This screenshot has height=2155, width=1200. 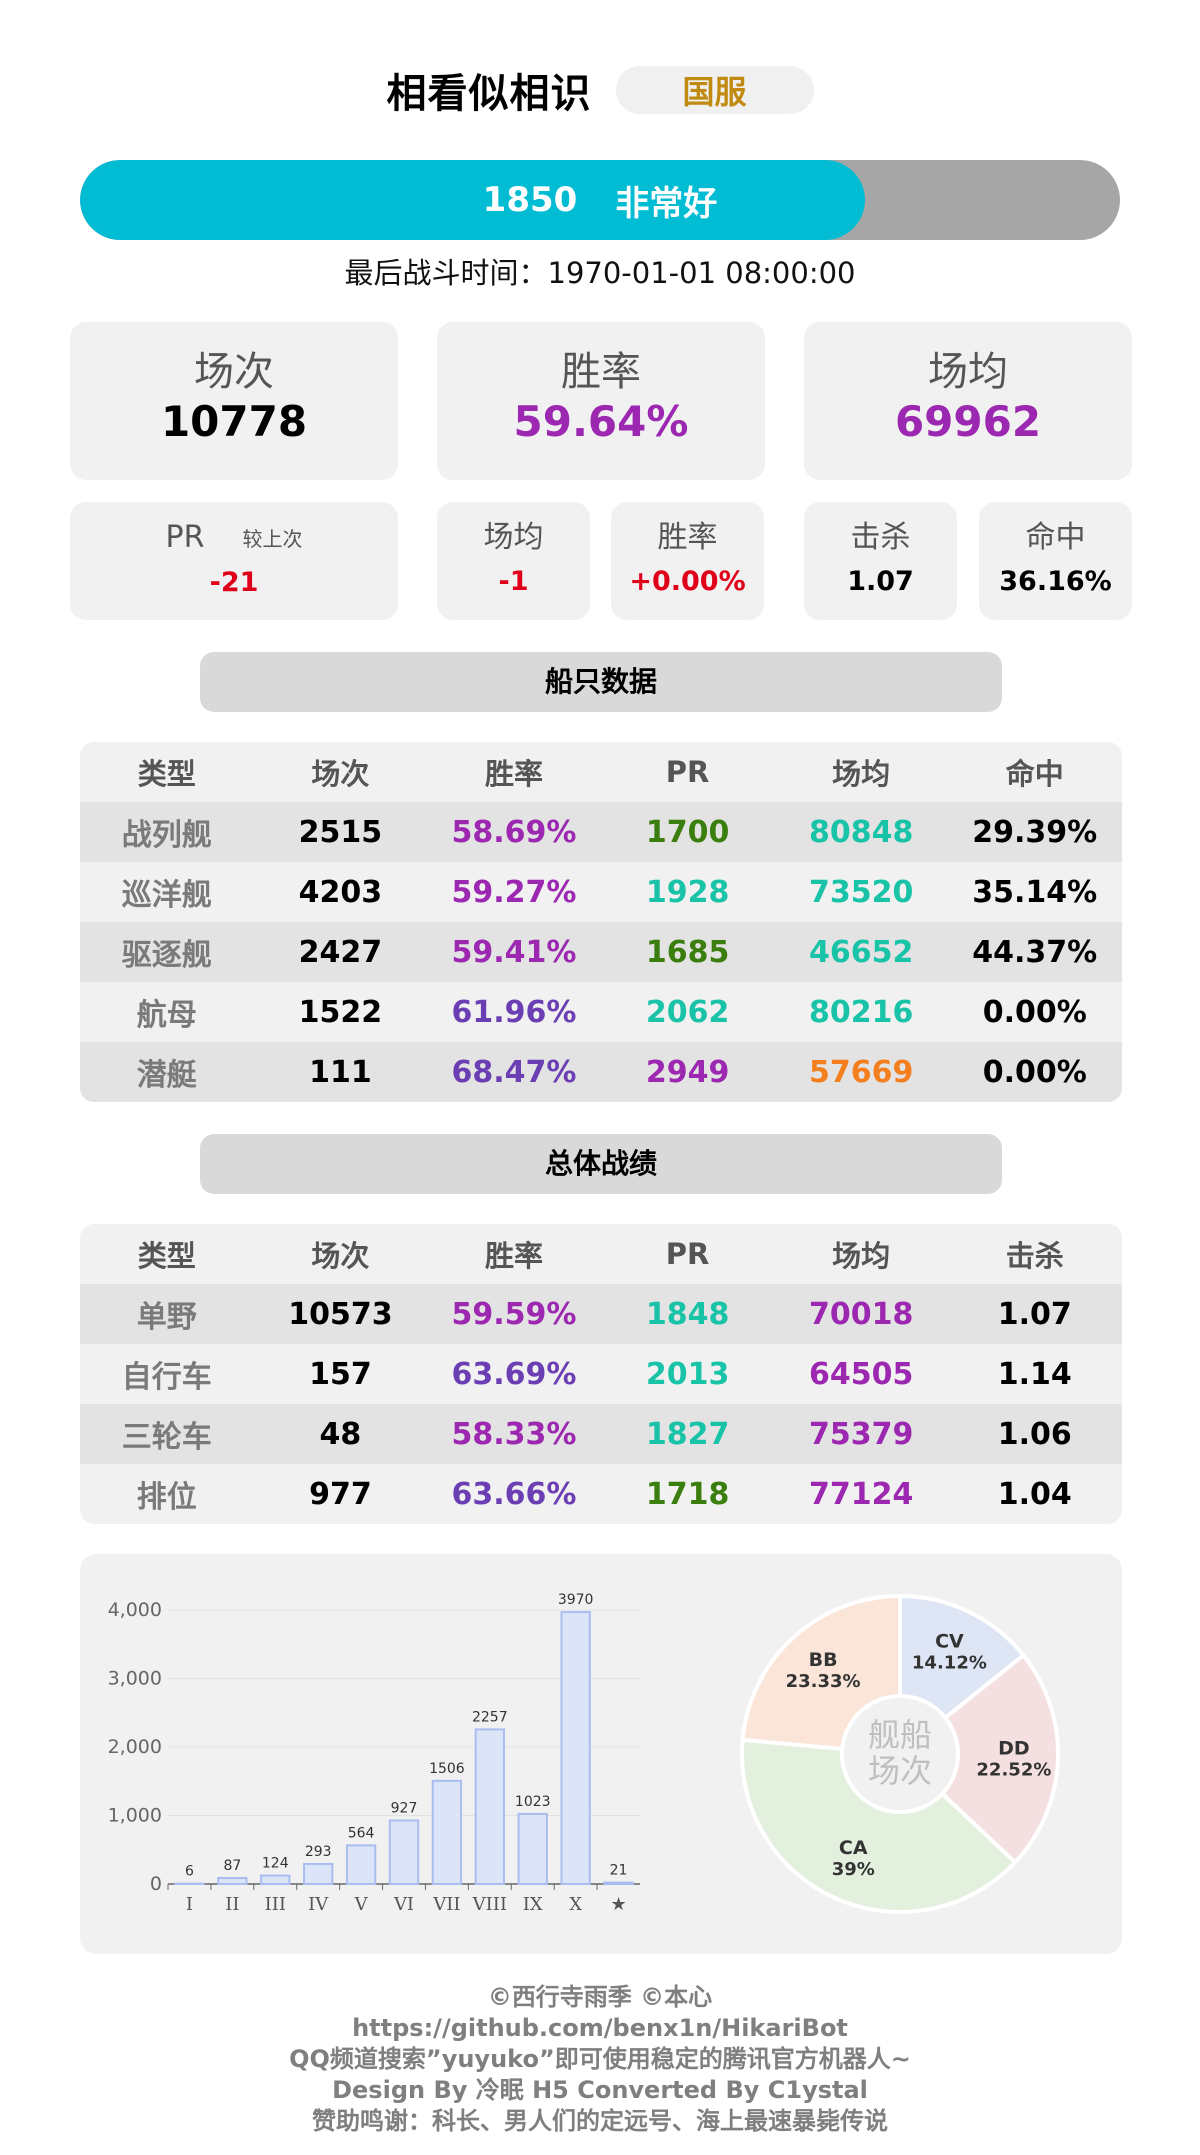 What do you see at coordinates (687, 537) in the screenshot?
I see `winrate-change-label: 胜率` at bounding box center [687, 537].